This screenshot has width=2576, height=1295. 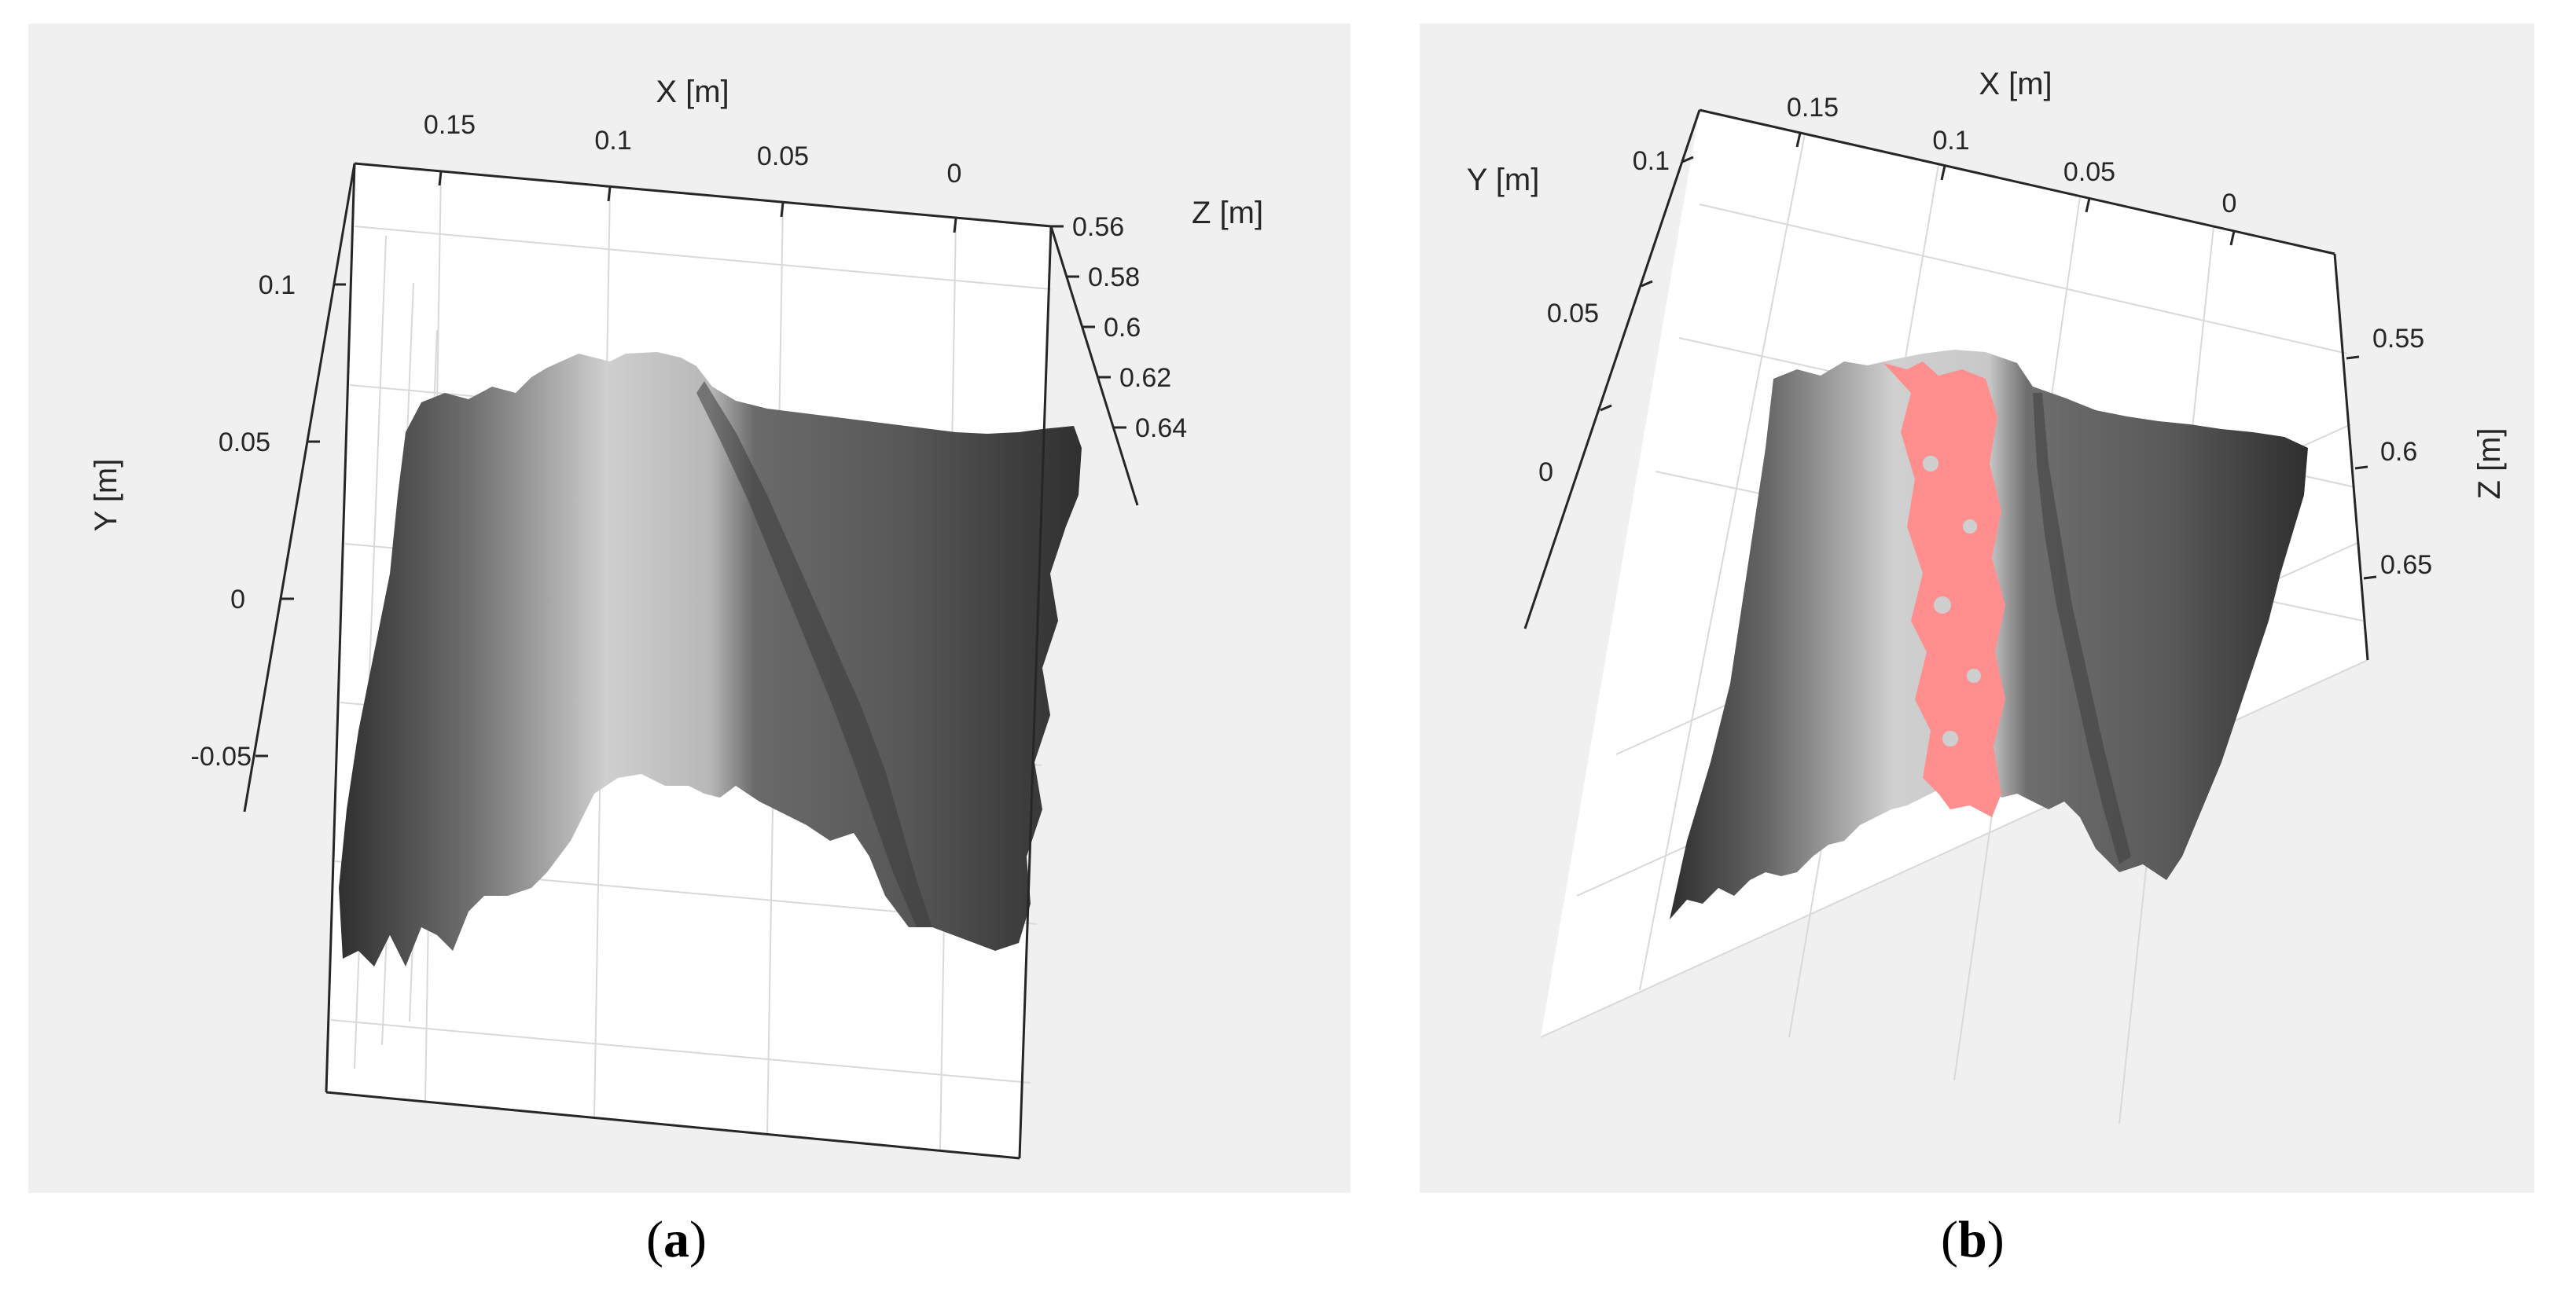 What do you see at coordinates (814, 654) in the screenshot?
I see `surface-ridge-a` at bounding box center [814, 654].